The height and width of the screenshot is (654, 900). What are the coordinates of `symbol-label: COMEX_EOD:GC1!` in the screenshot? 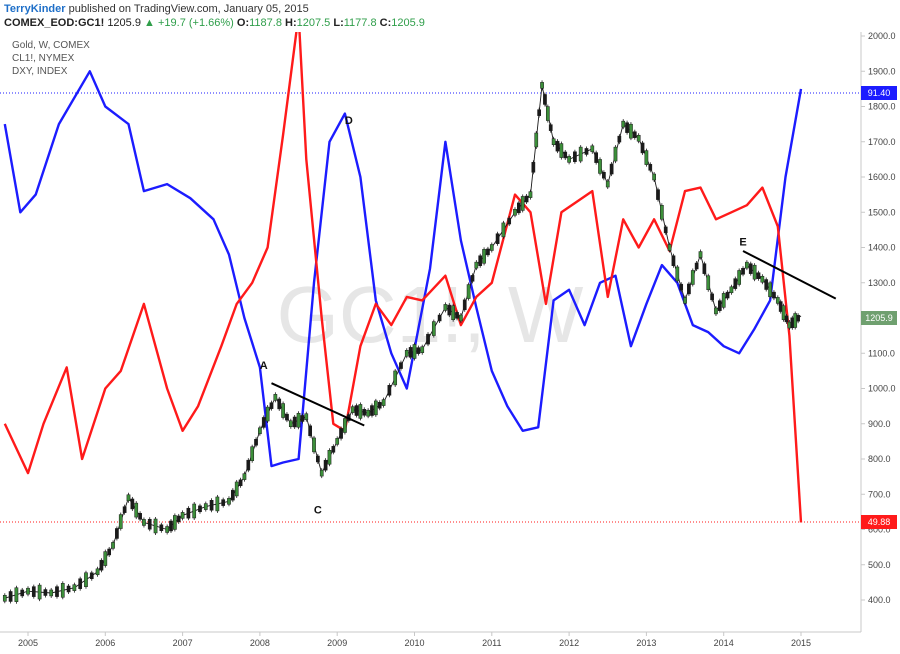 It's located at (54, 23).